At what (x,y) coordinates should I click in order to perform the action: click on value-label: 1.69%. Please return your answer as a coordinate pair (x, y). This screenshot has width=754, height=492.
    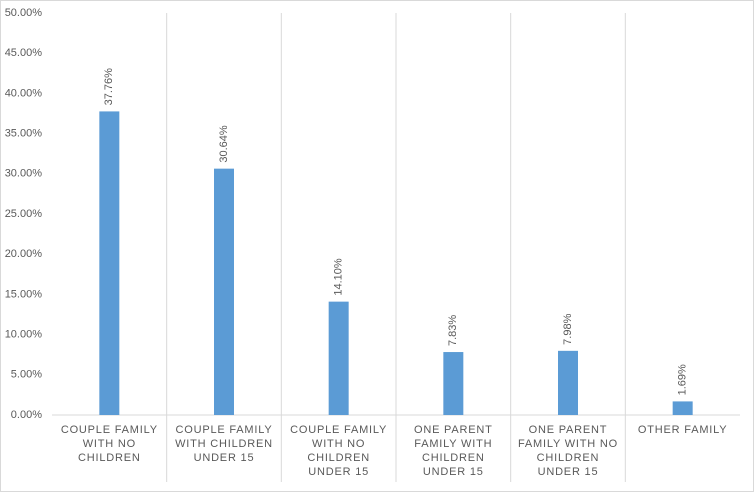
    Looking at the image, I should click on (683, 379).